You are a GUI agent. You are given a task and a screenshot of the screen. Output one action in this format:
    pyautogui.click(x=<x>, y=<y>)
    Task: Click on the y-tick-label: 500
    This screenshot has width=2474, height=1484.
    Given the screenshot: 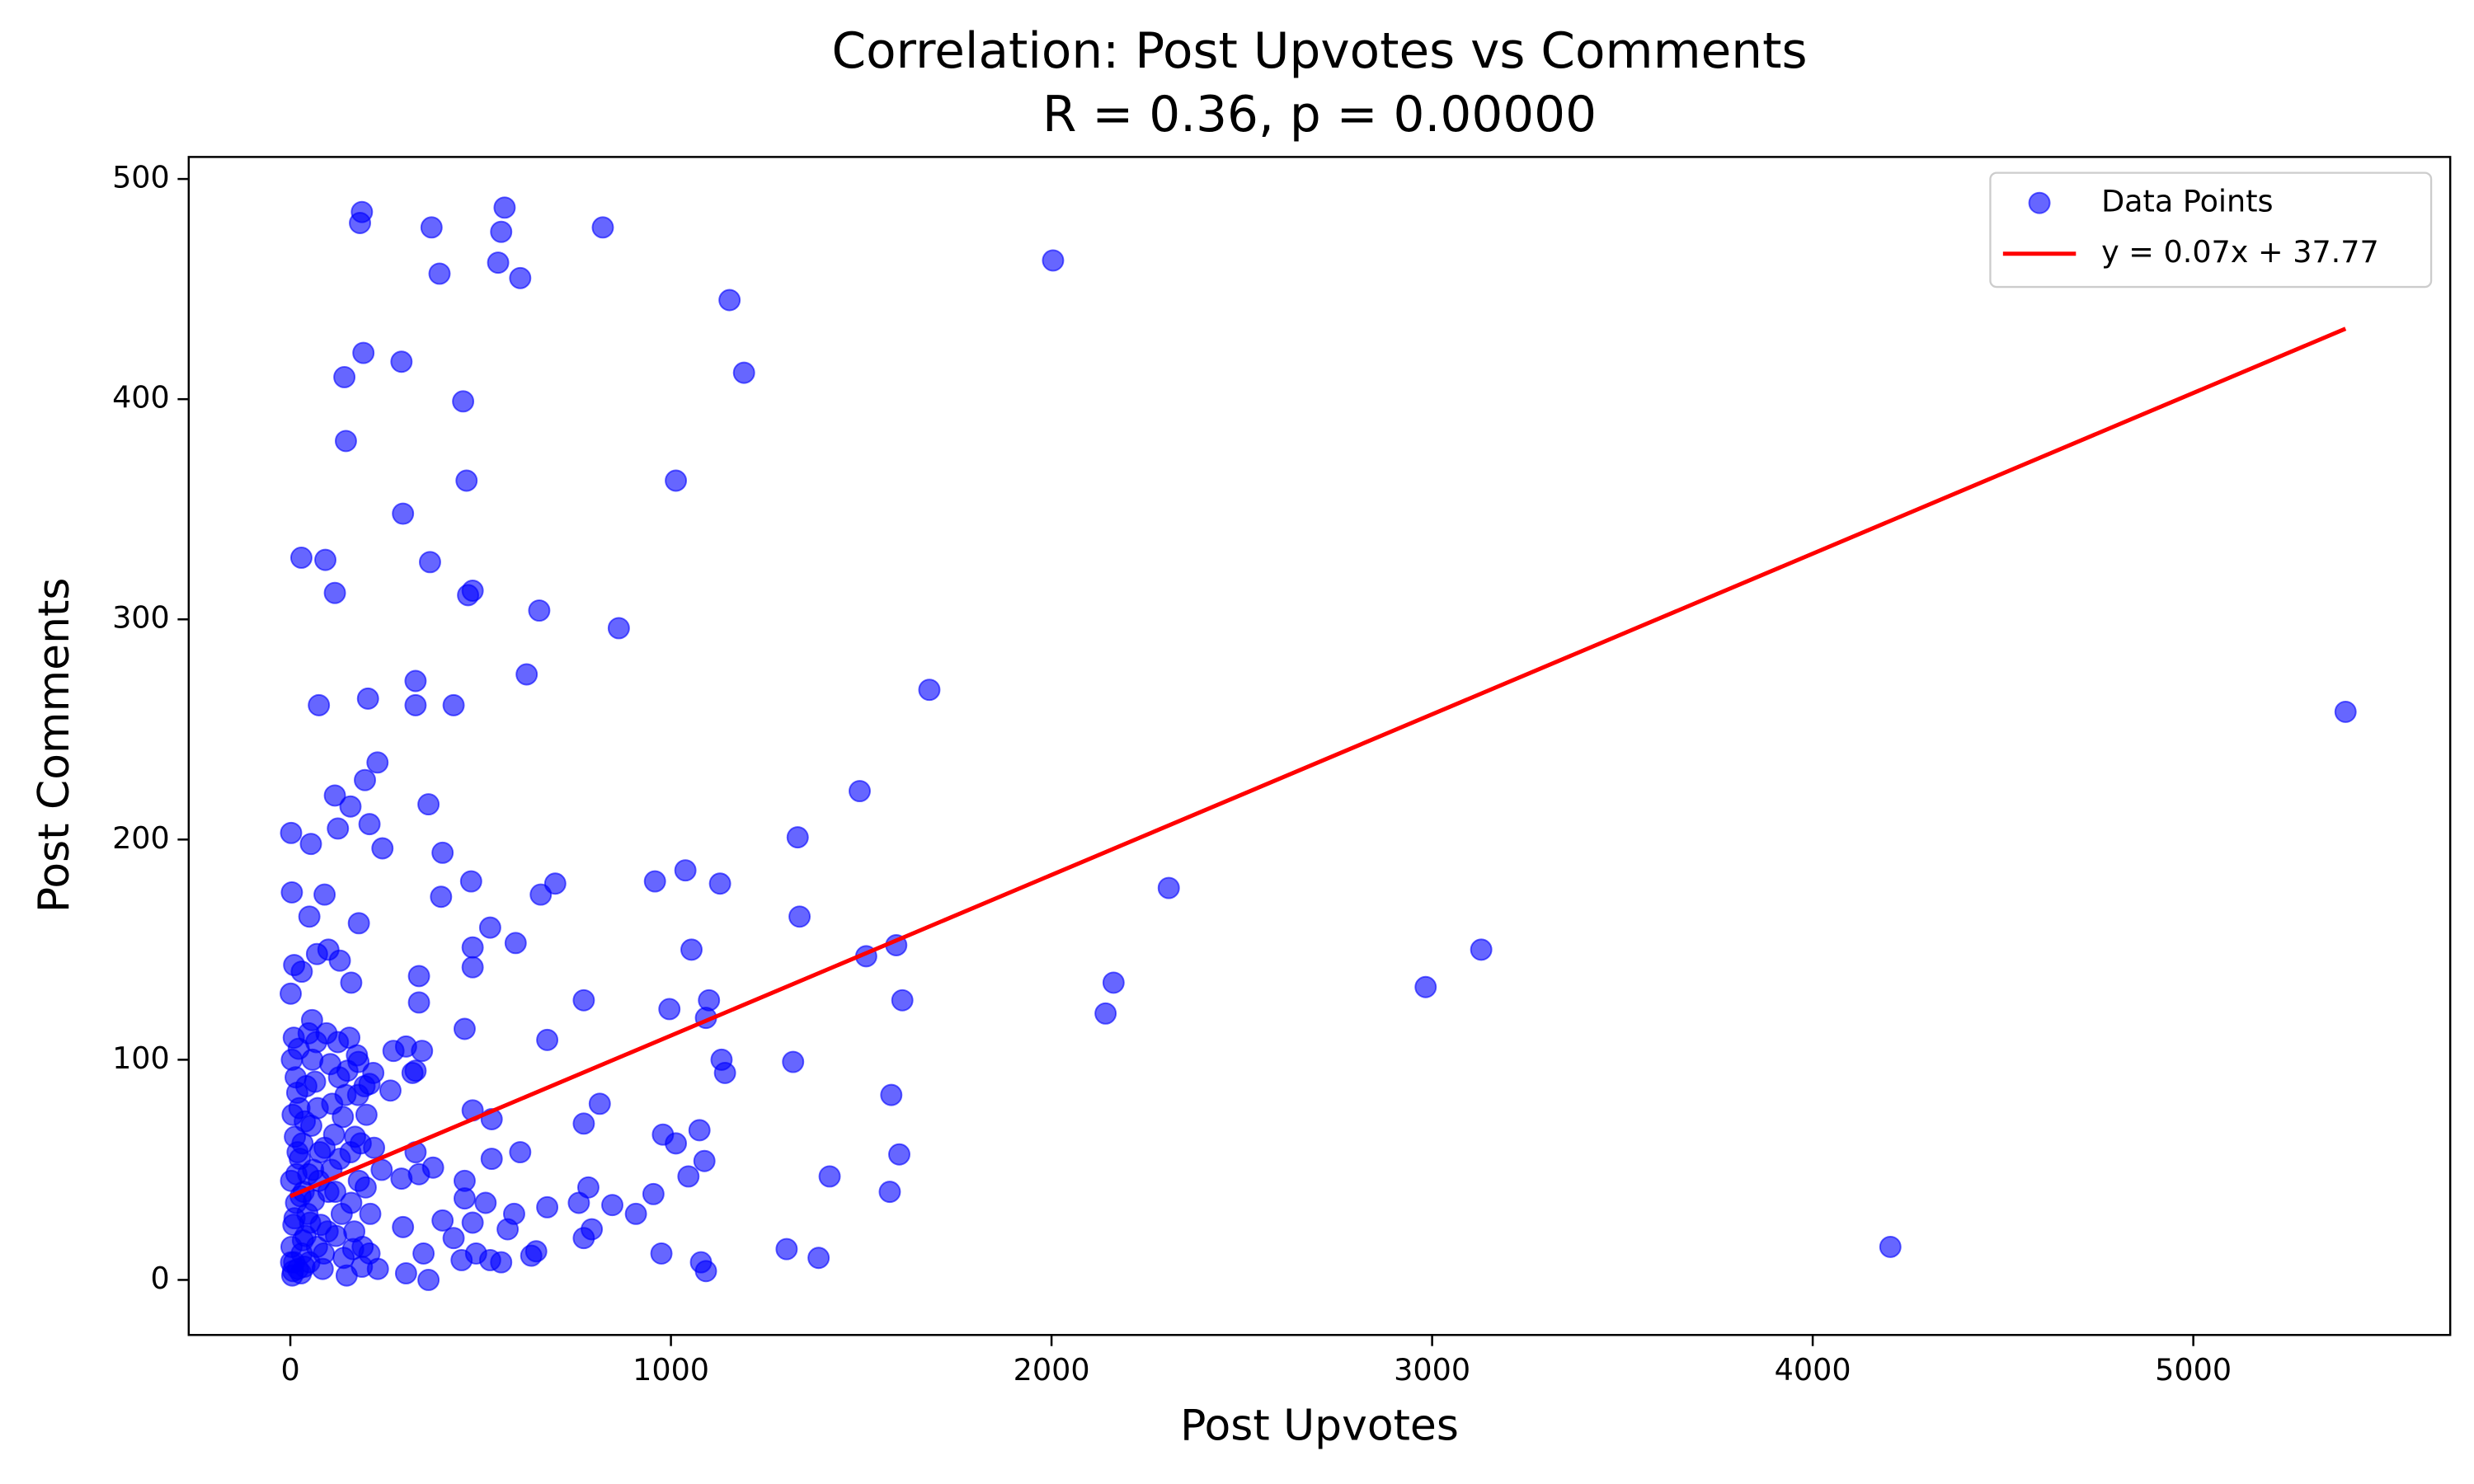 What is the action you would take?
    pyautogui.click(x=141, y=177)
    